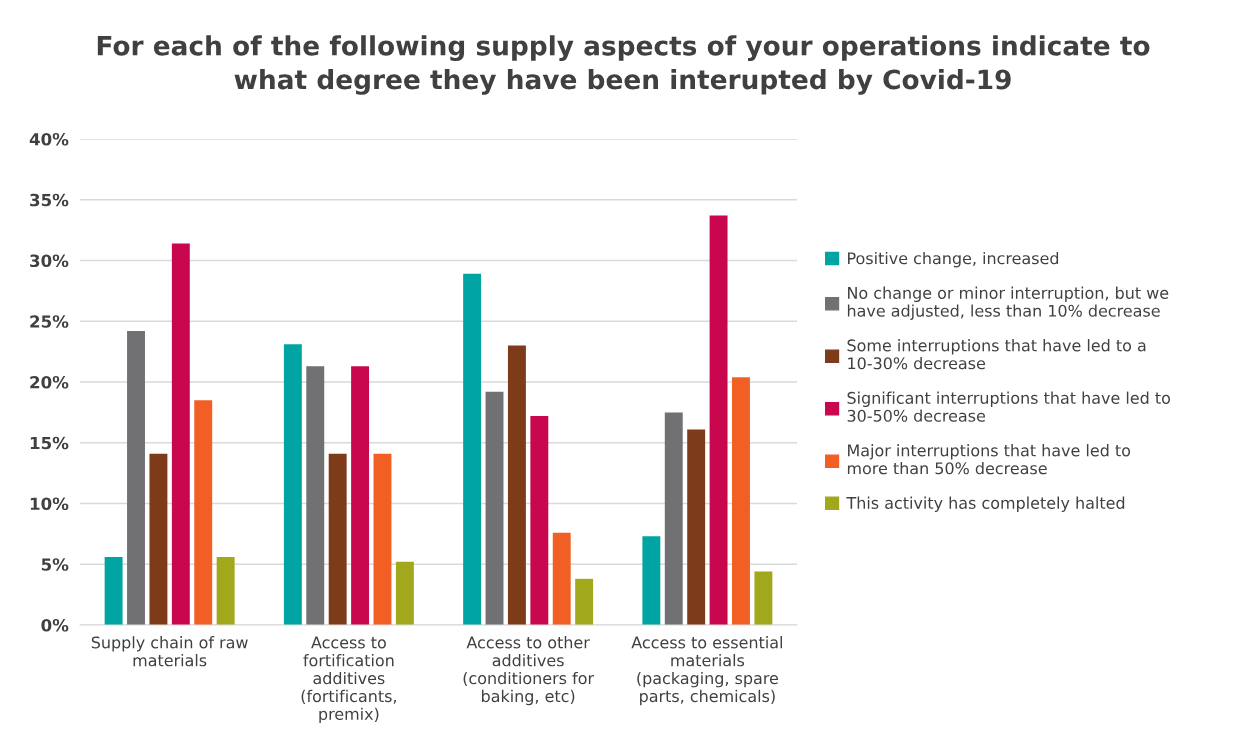 The height and width of the screenshot is (755, 1246). What do you see at coordinates (49, 261) in the screenshot?
I see `y-tick-label: 30%` at bounding box center [49, 261].